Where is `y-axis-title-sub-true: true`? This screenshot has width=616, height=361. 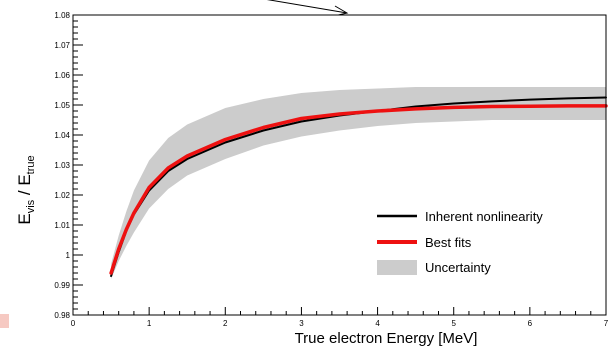 y-axis-title-sub-true: true is located at coordinates (31, 164).